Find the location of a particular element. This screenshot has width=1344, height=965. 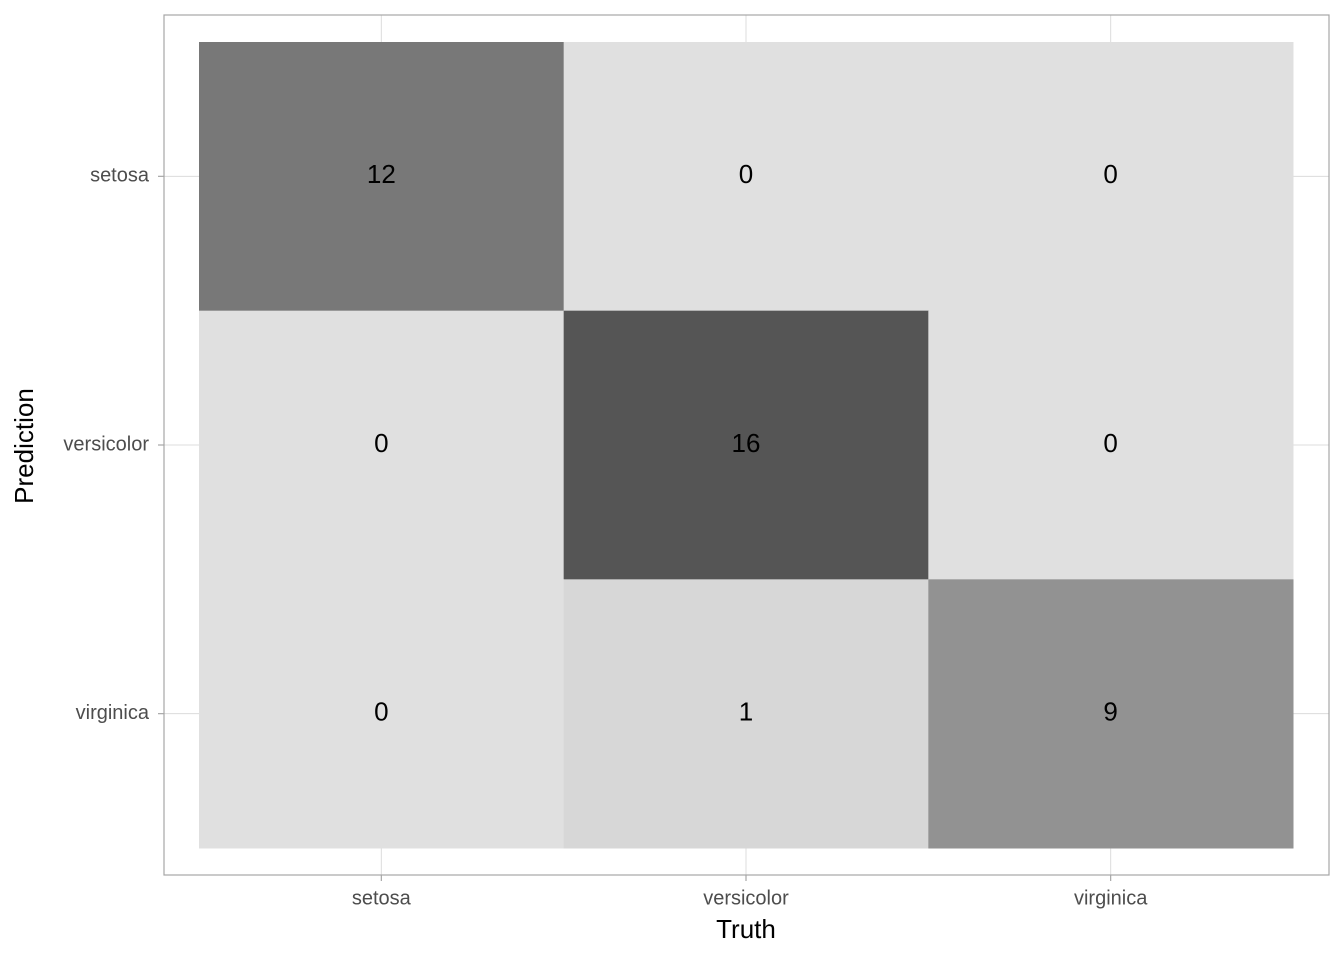

x-tick-label: setosa is located at coordinates (382, 898).